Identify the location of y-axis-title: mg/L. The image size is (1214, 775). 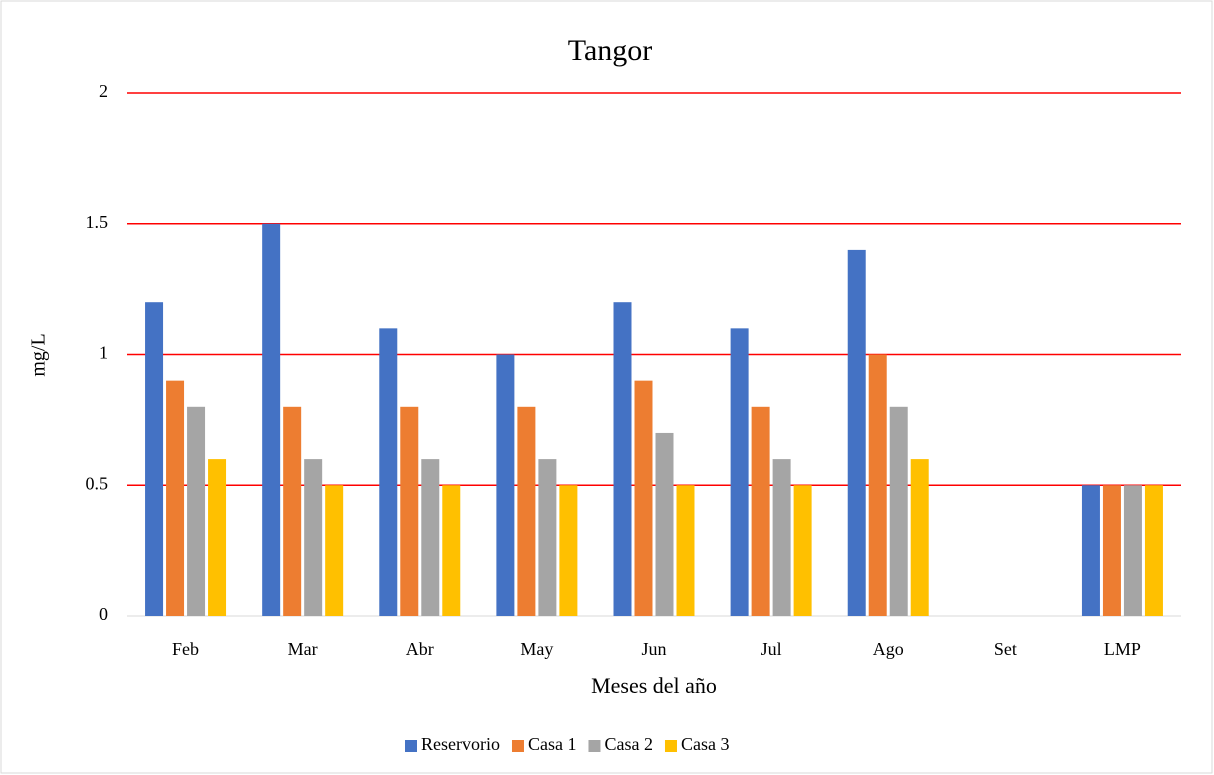
(39, 354).